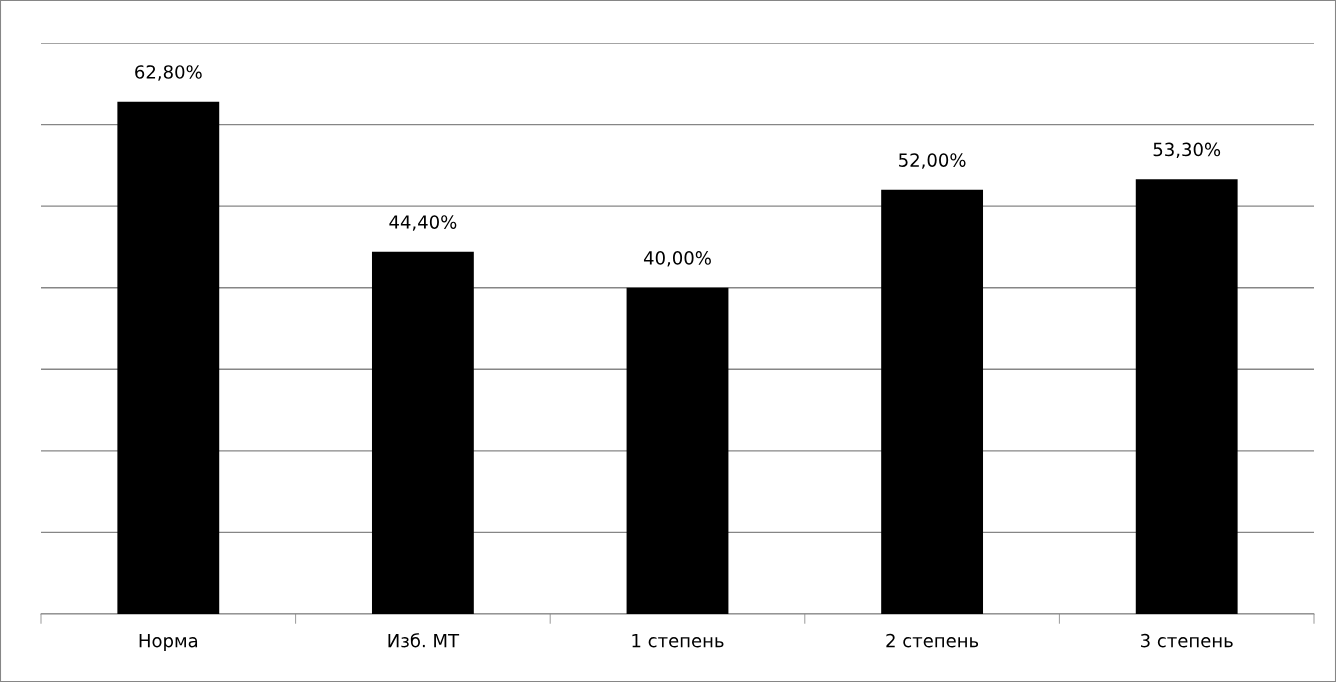 The width and height of the screenshot is (1336, 682). I want to click on data-label: 40,00%, so click(677, 259).